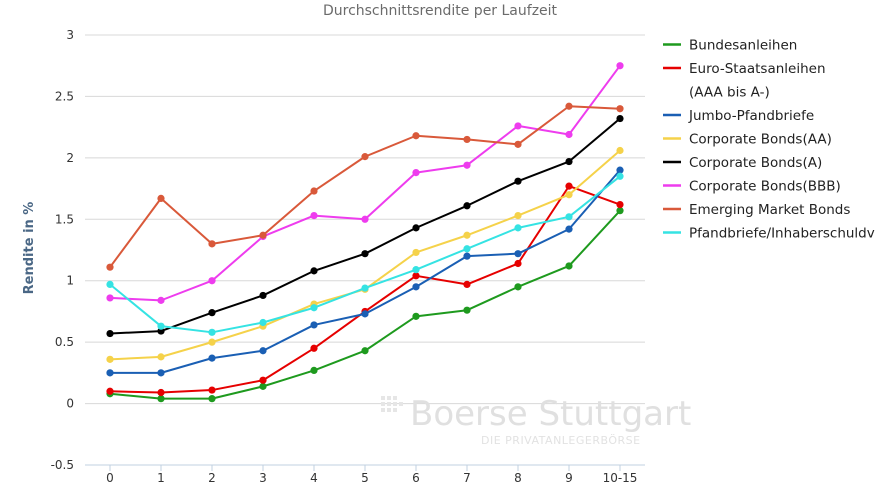  I want to click on legend-item: Bundesanleihen, so click(730, 46).